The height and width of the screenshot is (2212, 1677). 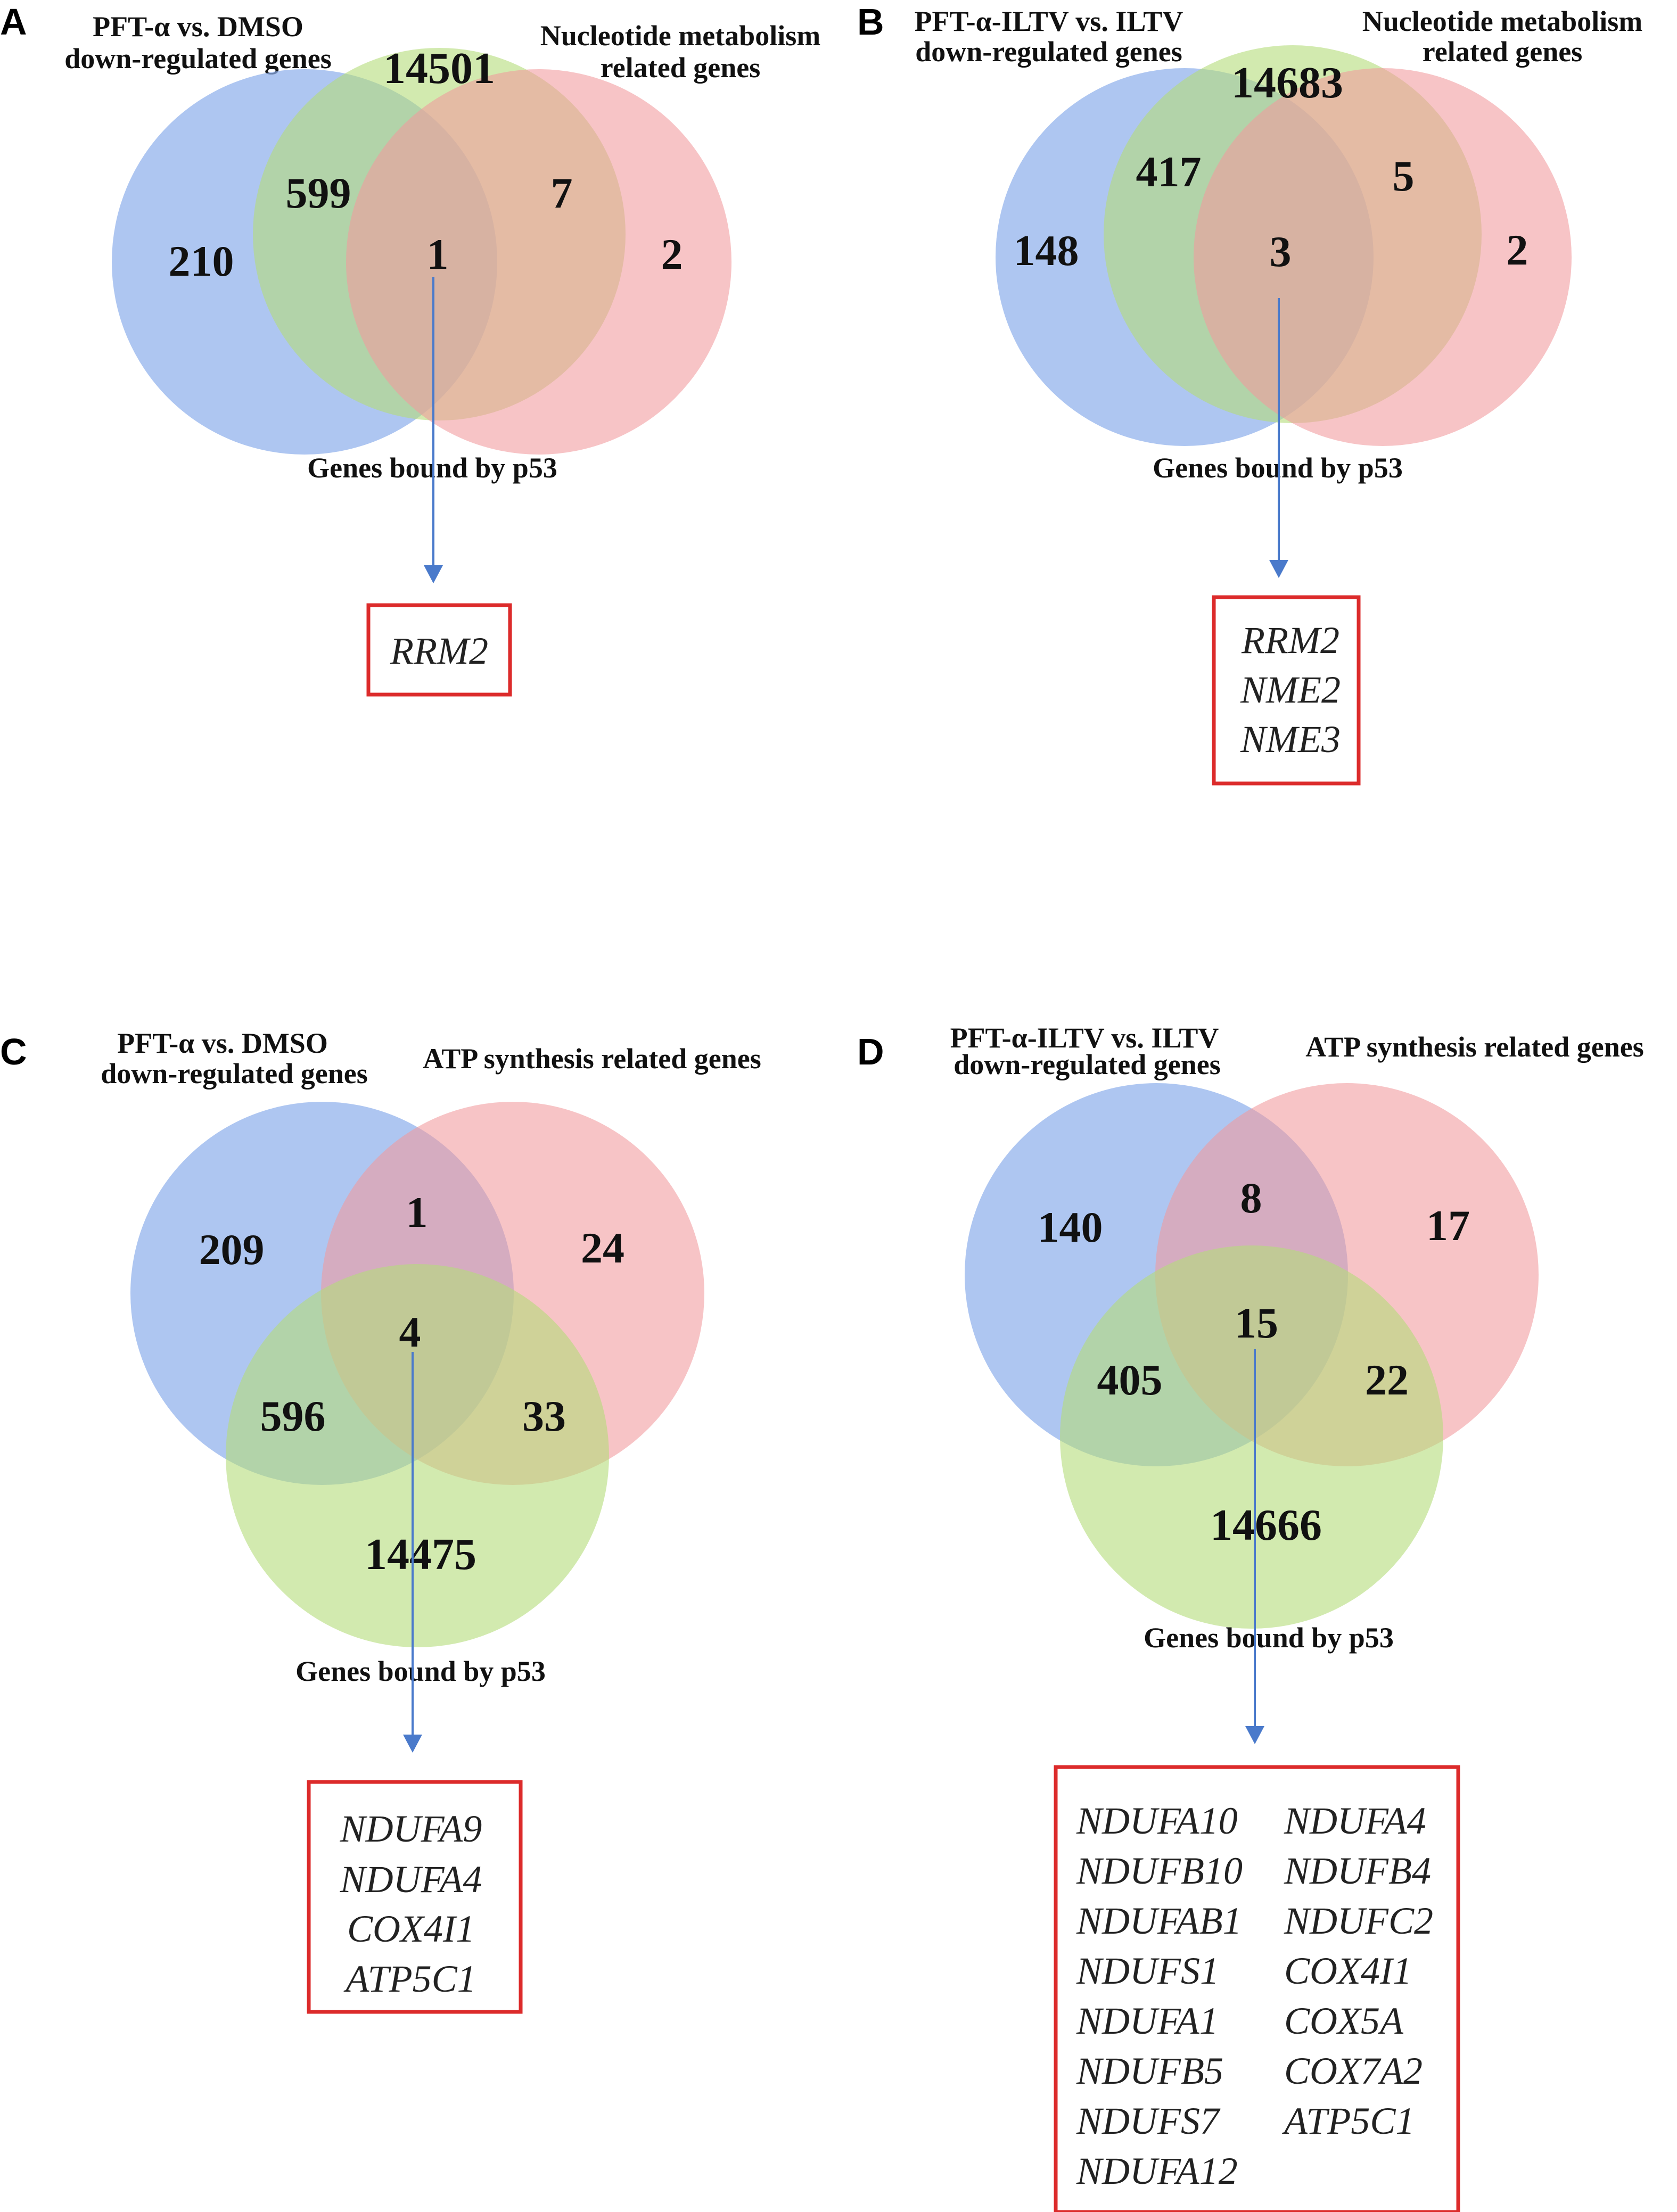 I want to click on panel-d-gene-3: NDUFAB1, so click(x=1159, y=1921).